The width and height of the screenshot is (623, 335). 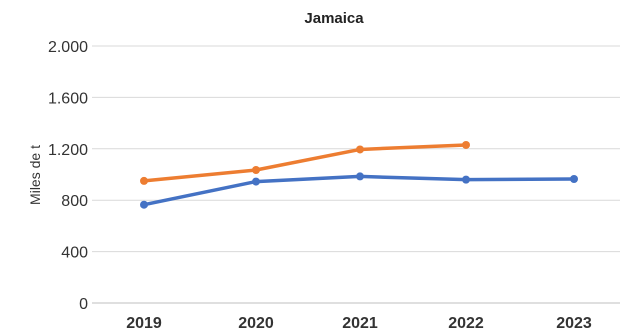 I want to click on x-tick-labels: 2019 2020 2021 2022 2023, so click(x=359, y=323).